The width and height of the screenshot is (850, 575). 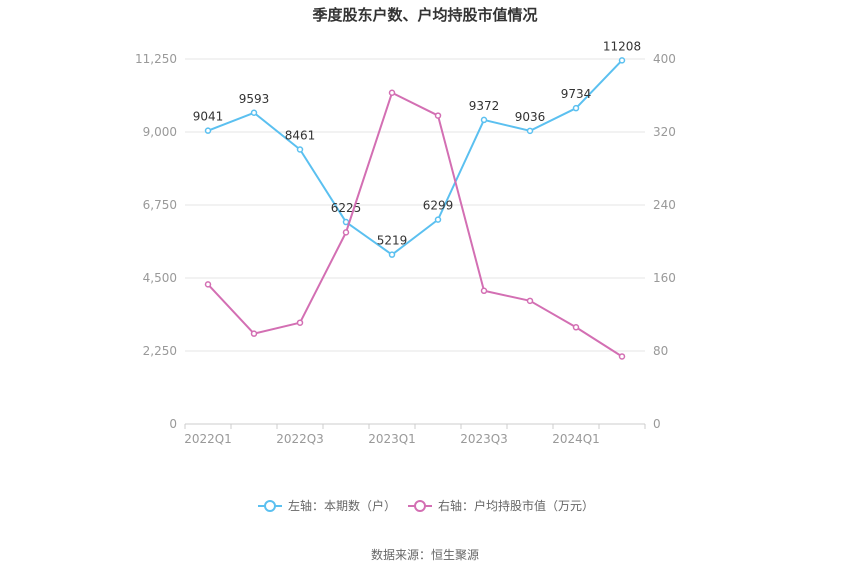 I want to click on legend: 左轴：本期数（户） 右轴：户均持股市值（万元）, so click(x=426, y=505).